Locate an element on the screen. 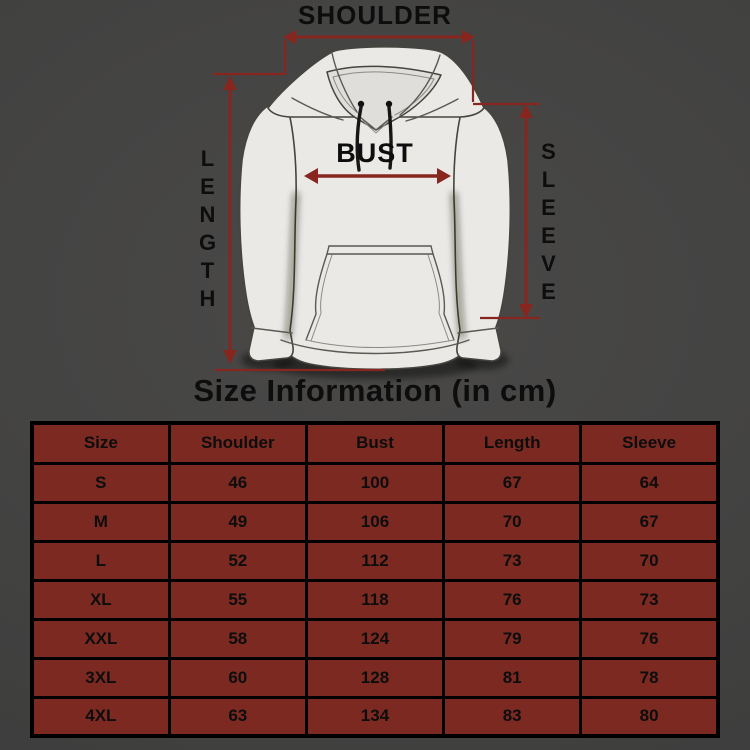 Image resolution: width=750 pixels, height=750 pixels. page-title: Size Information (in cm) is located at coordinates (375, 390).